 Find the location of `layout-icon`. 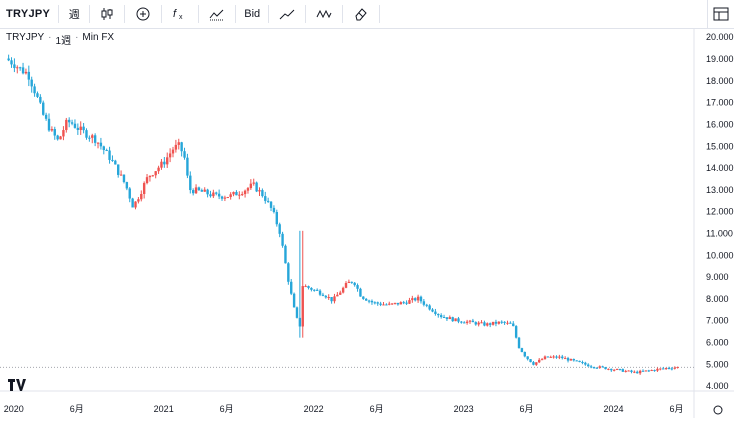

layout-icon is located at coordinates (720, 14).